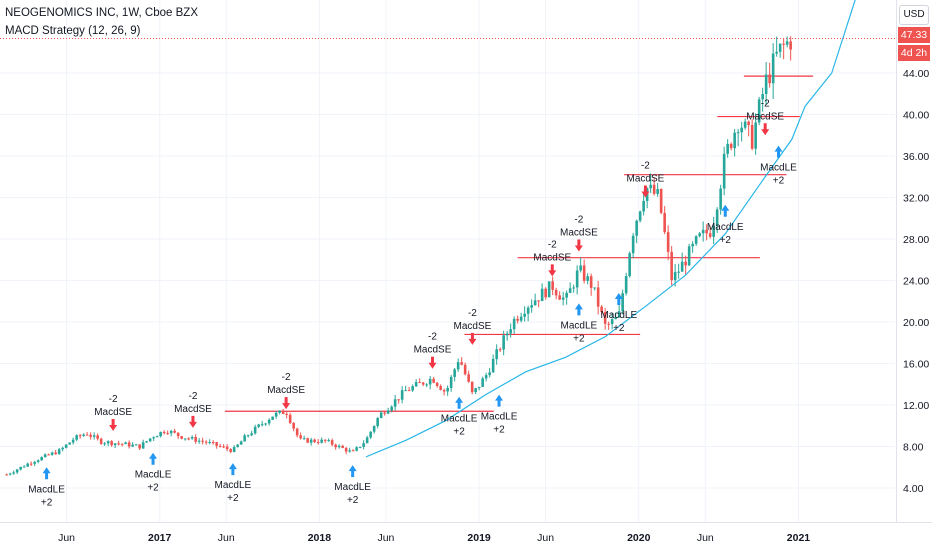 The width and height of the screenshot is (932, 550). I want to click on currency-button: USD, so click(914, 15).